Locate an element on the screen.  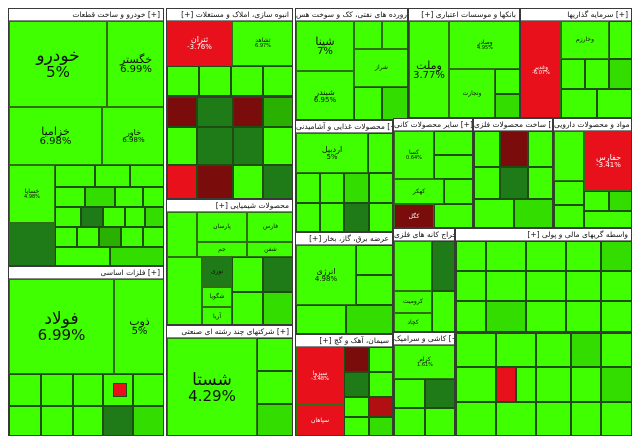
tile-shasta: شستا 4.29% is located at coordinates (212, 386).